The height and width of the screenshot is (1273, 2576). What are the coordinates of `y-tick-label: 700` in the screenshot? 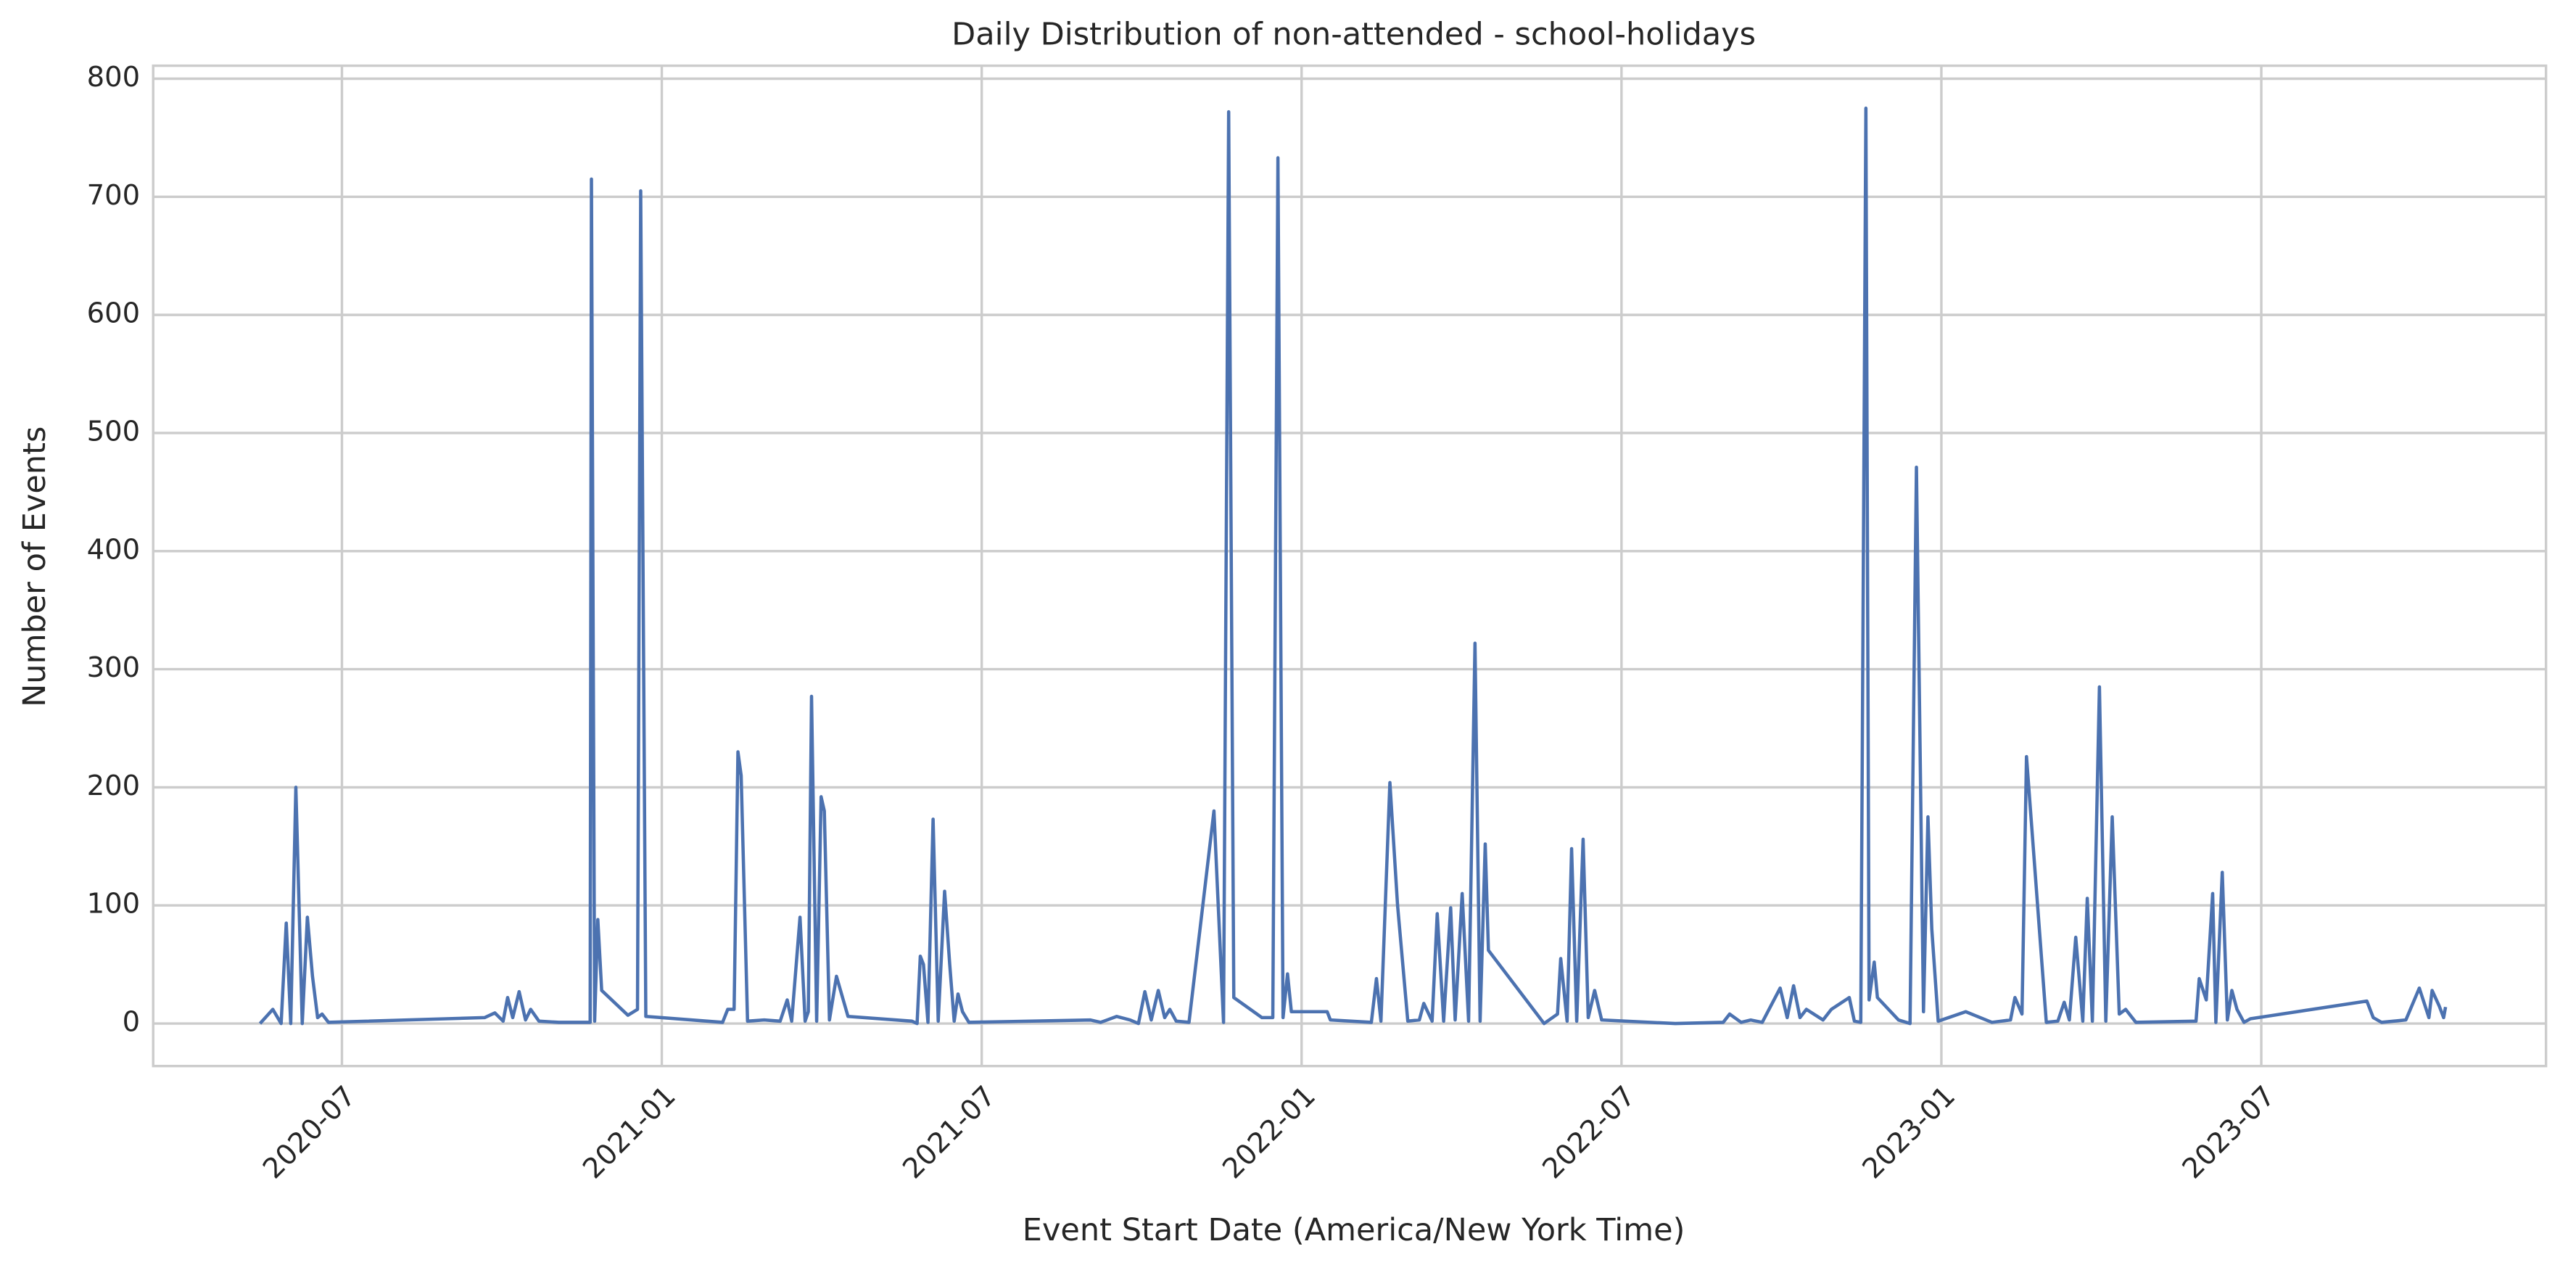 It's located at (113, 195).